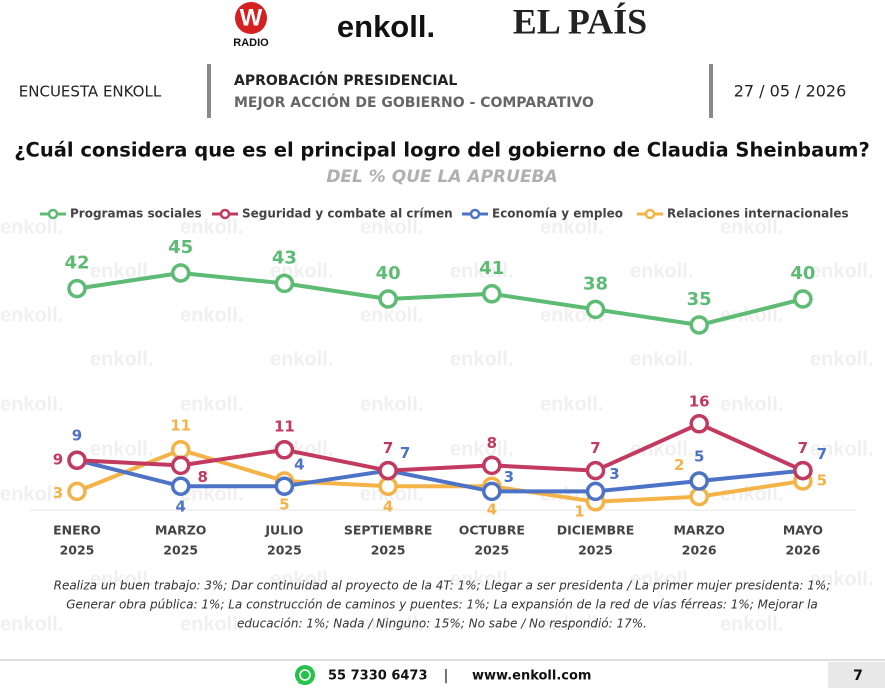  Describe the element at coordinates (305, 675) in the screenshot. I see `whatsapp-icon-inner` at that location.